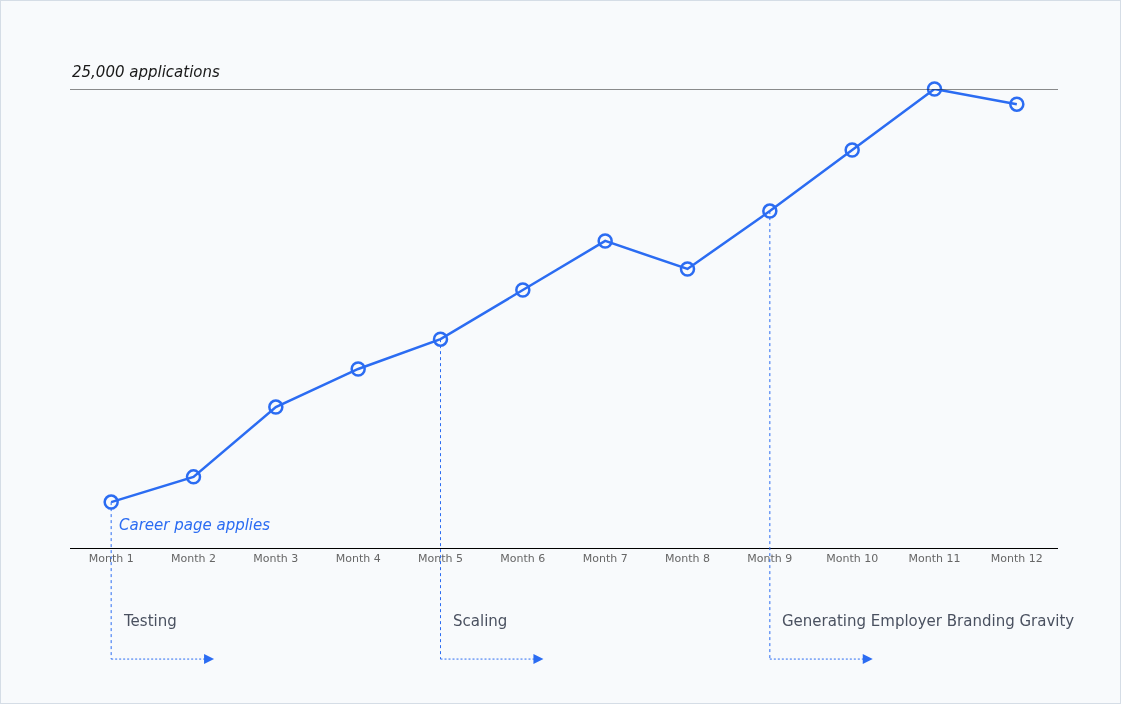  Describe the element at coordinates (146, 72) in the screenshot. I see `ref-line-label: 25,000 applications` at that location.